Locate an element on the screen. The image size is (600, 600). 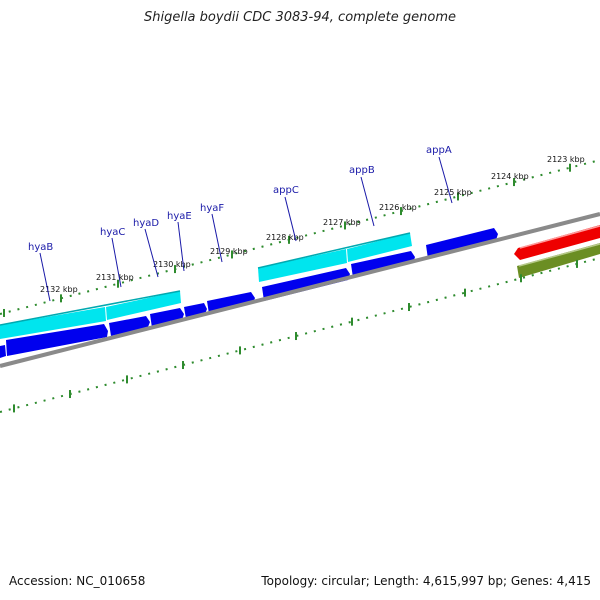
tick-label: 2129 kbp is located at coordinates (229, 251).